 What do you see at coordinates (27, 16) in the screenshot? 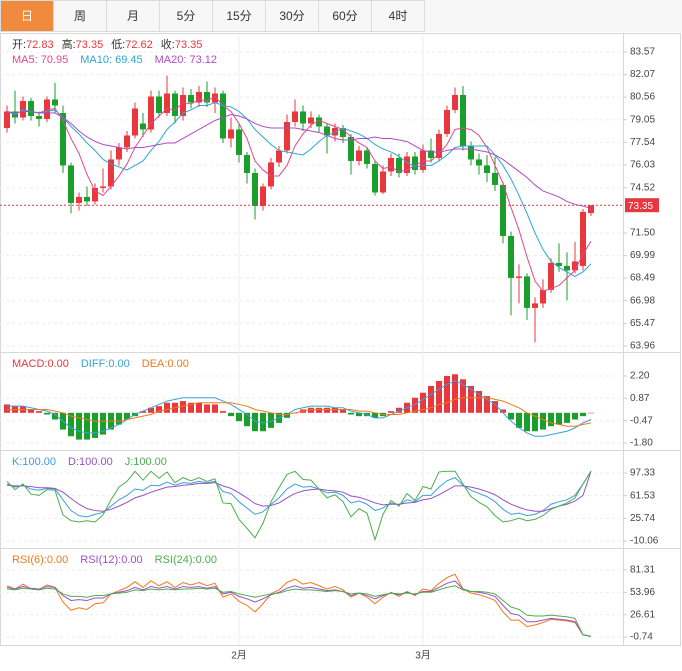
I see `tab: 日` at bounding box center [27, 16].